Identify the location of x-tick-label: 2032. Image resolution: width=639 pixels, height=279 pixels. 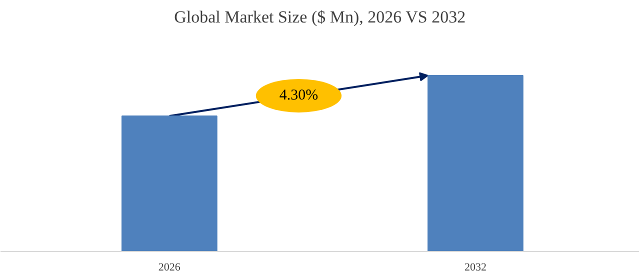
(475, 268).